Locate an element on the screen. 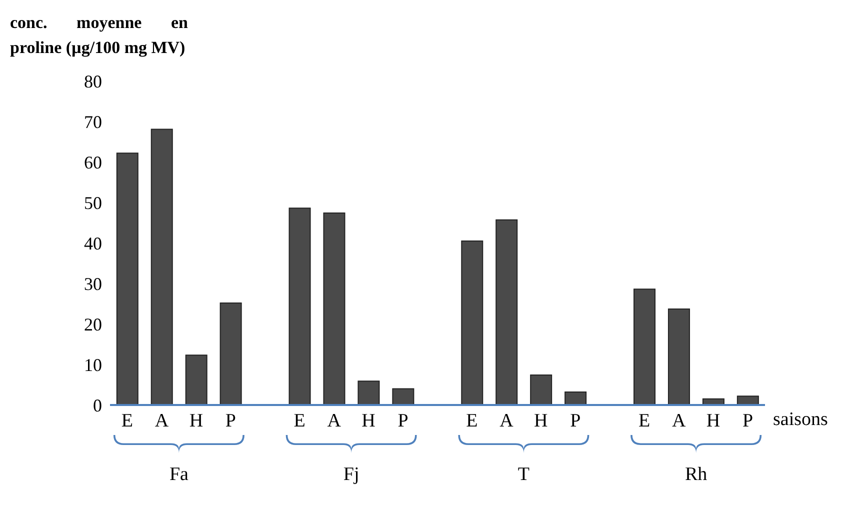 Image resolution: width=847 pixels, height=507 pixels. y-tick-label: 0 is located at coordinates (97, 405).